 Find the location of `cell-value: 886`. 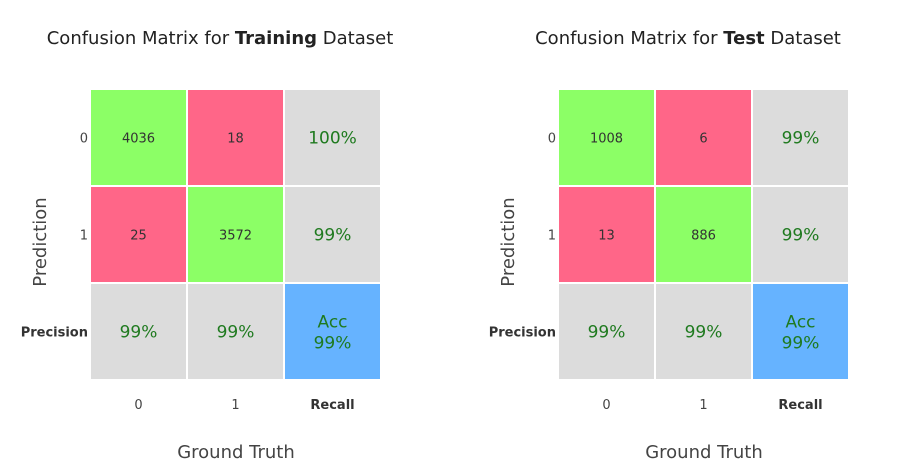

cell-value: 886 is located at coordinates (703, 236).